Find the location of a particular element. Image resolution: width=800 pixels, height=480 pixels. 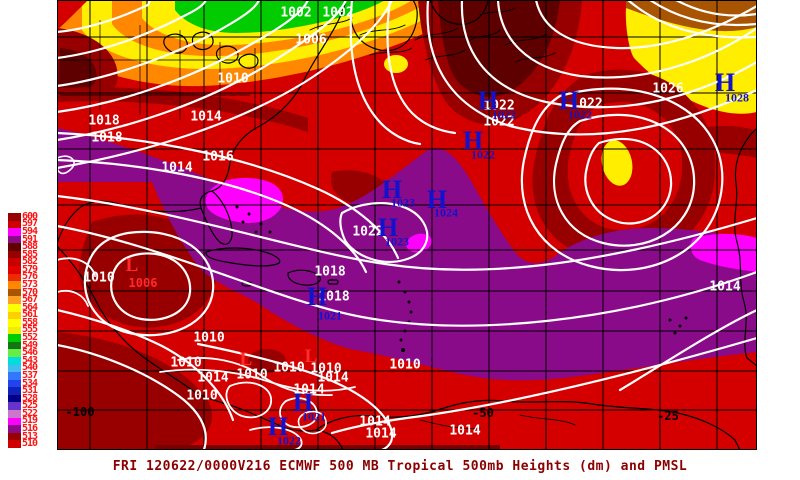

legend-row: 540 is located at coordinates (32, 368).